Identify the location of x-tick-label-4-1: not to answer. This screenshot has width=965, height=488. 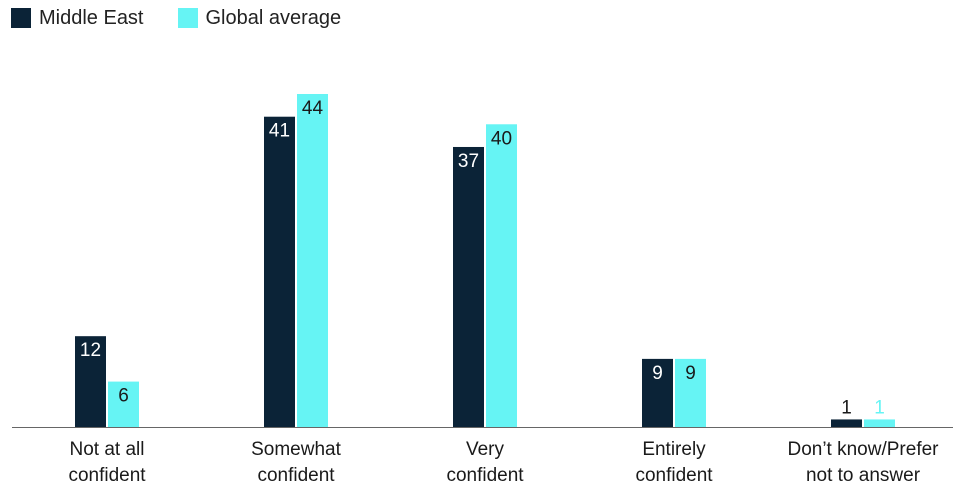
(863, 475).